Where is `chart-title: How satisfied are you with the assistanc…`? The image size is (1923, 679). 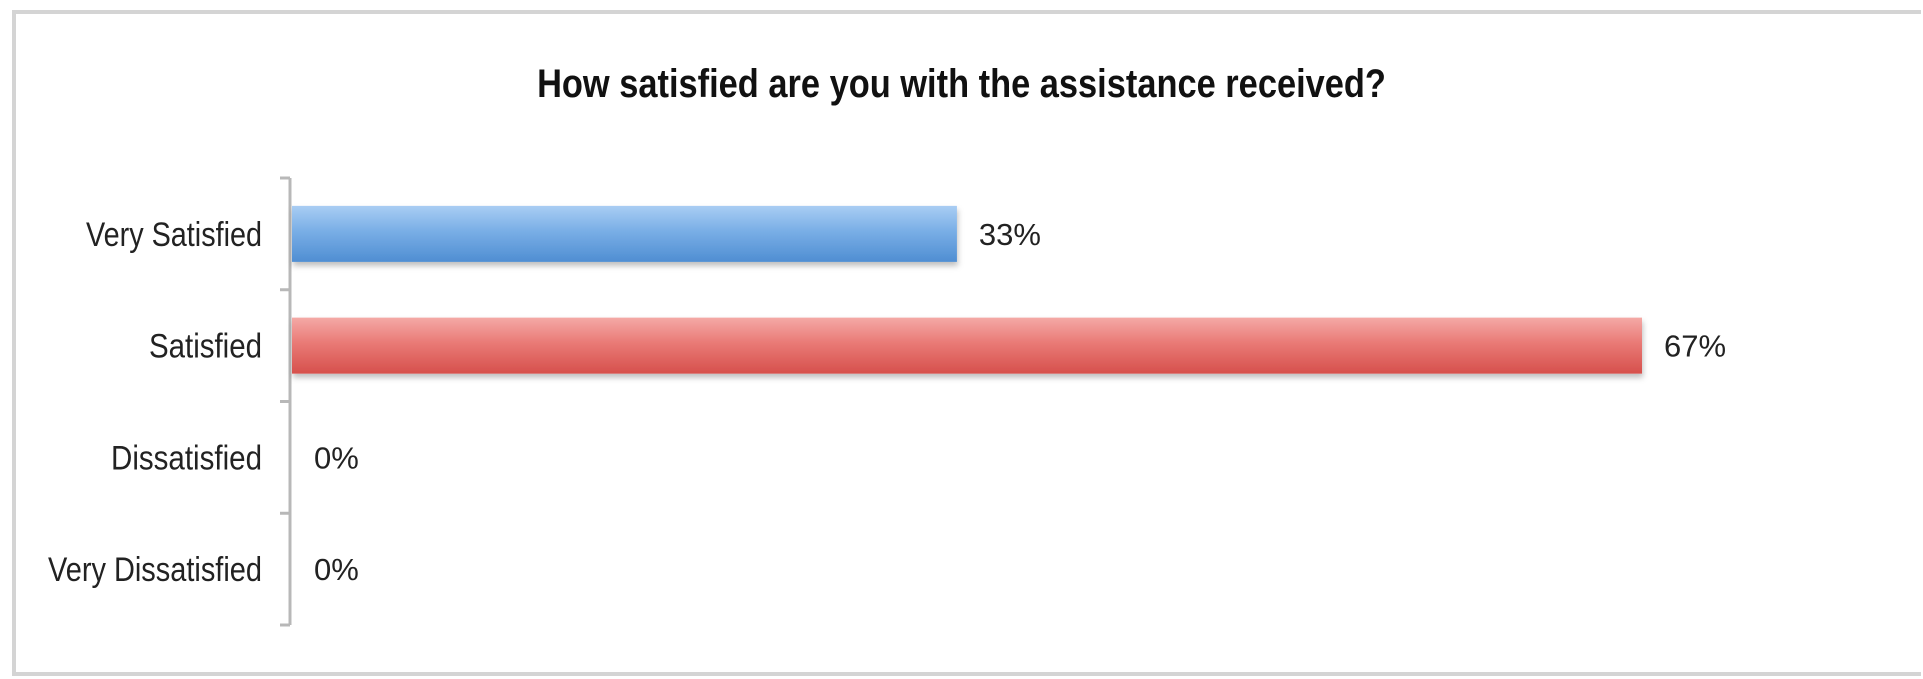 chart-title: How satisfied are you with the assistanc… is located at coordinates (961, 84).